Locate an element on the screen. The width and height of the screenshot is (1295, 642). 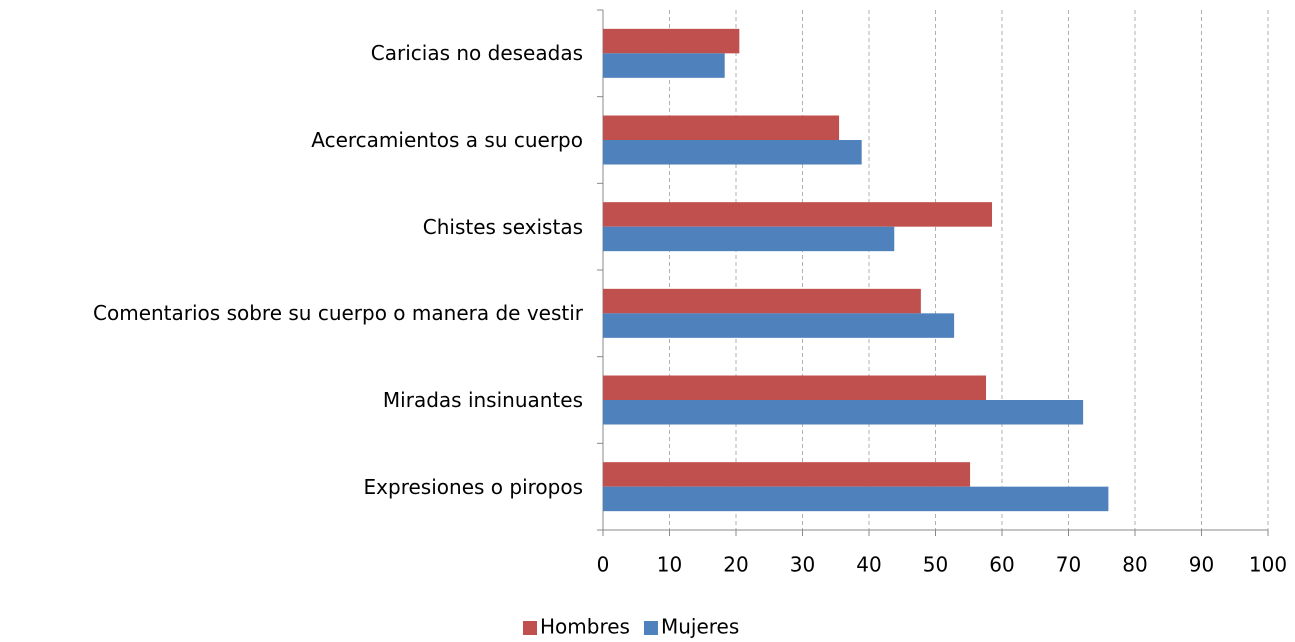
y-tick-label: Expresiones o piropos is located at coordinates (473, 486).